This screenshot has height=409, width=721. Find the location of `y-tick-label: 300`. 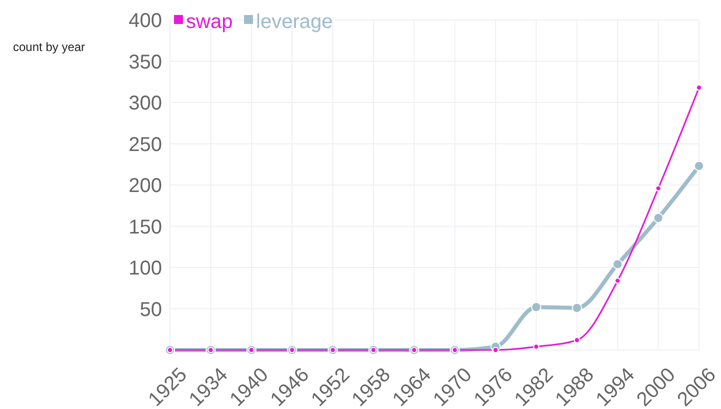

y-tick-label: 300 is located at coordinates (145, 103).